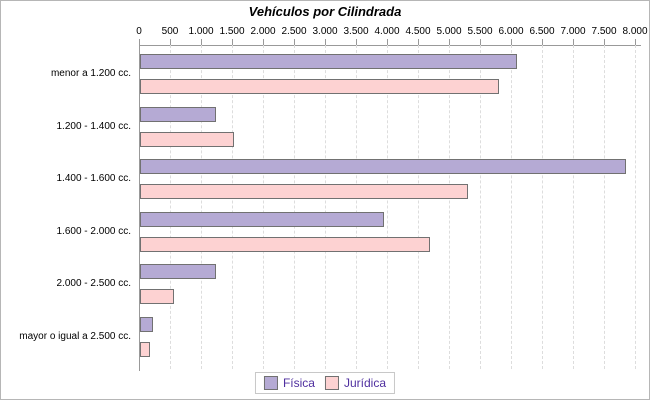 The image size is (650, 400). What do you see at coordinates (325, 31) in the screenshot?
I see `x-tick-label: 3.000` at bounding box center [325, 31].